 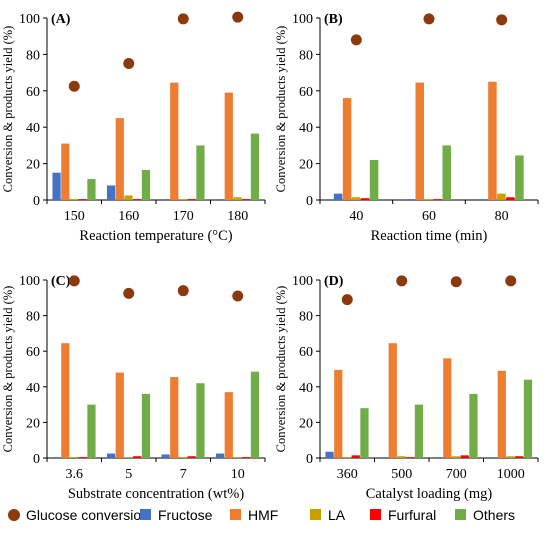 I want to click on x-tick-label: 7, so click(x=183, y=474).